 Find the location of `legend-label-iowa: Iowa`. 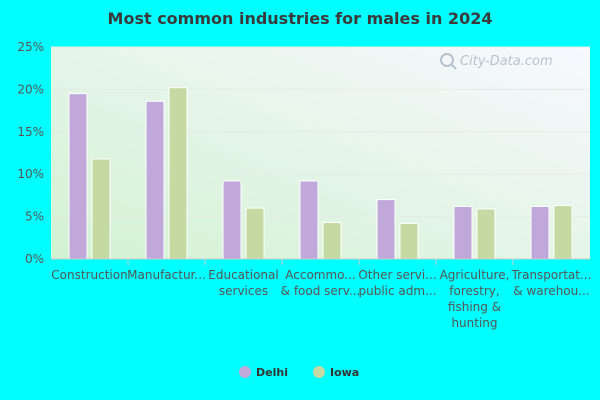

legend-label-iowa: Iowa is located at coordinates (344, 372).